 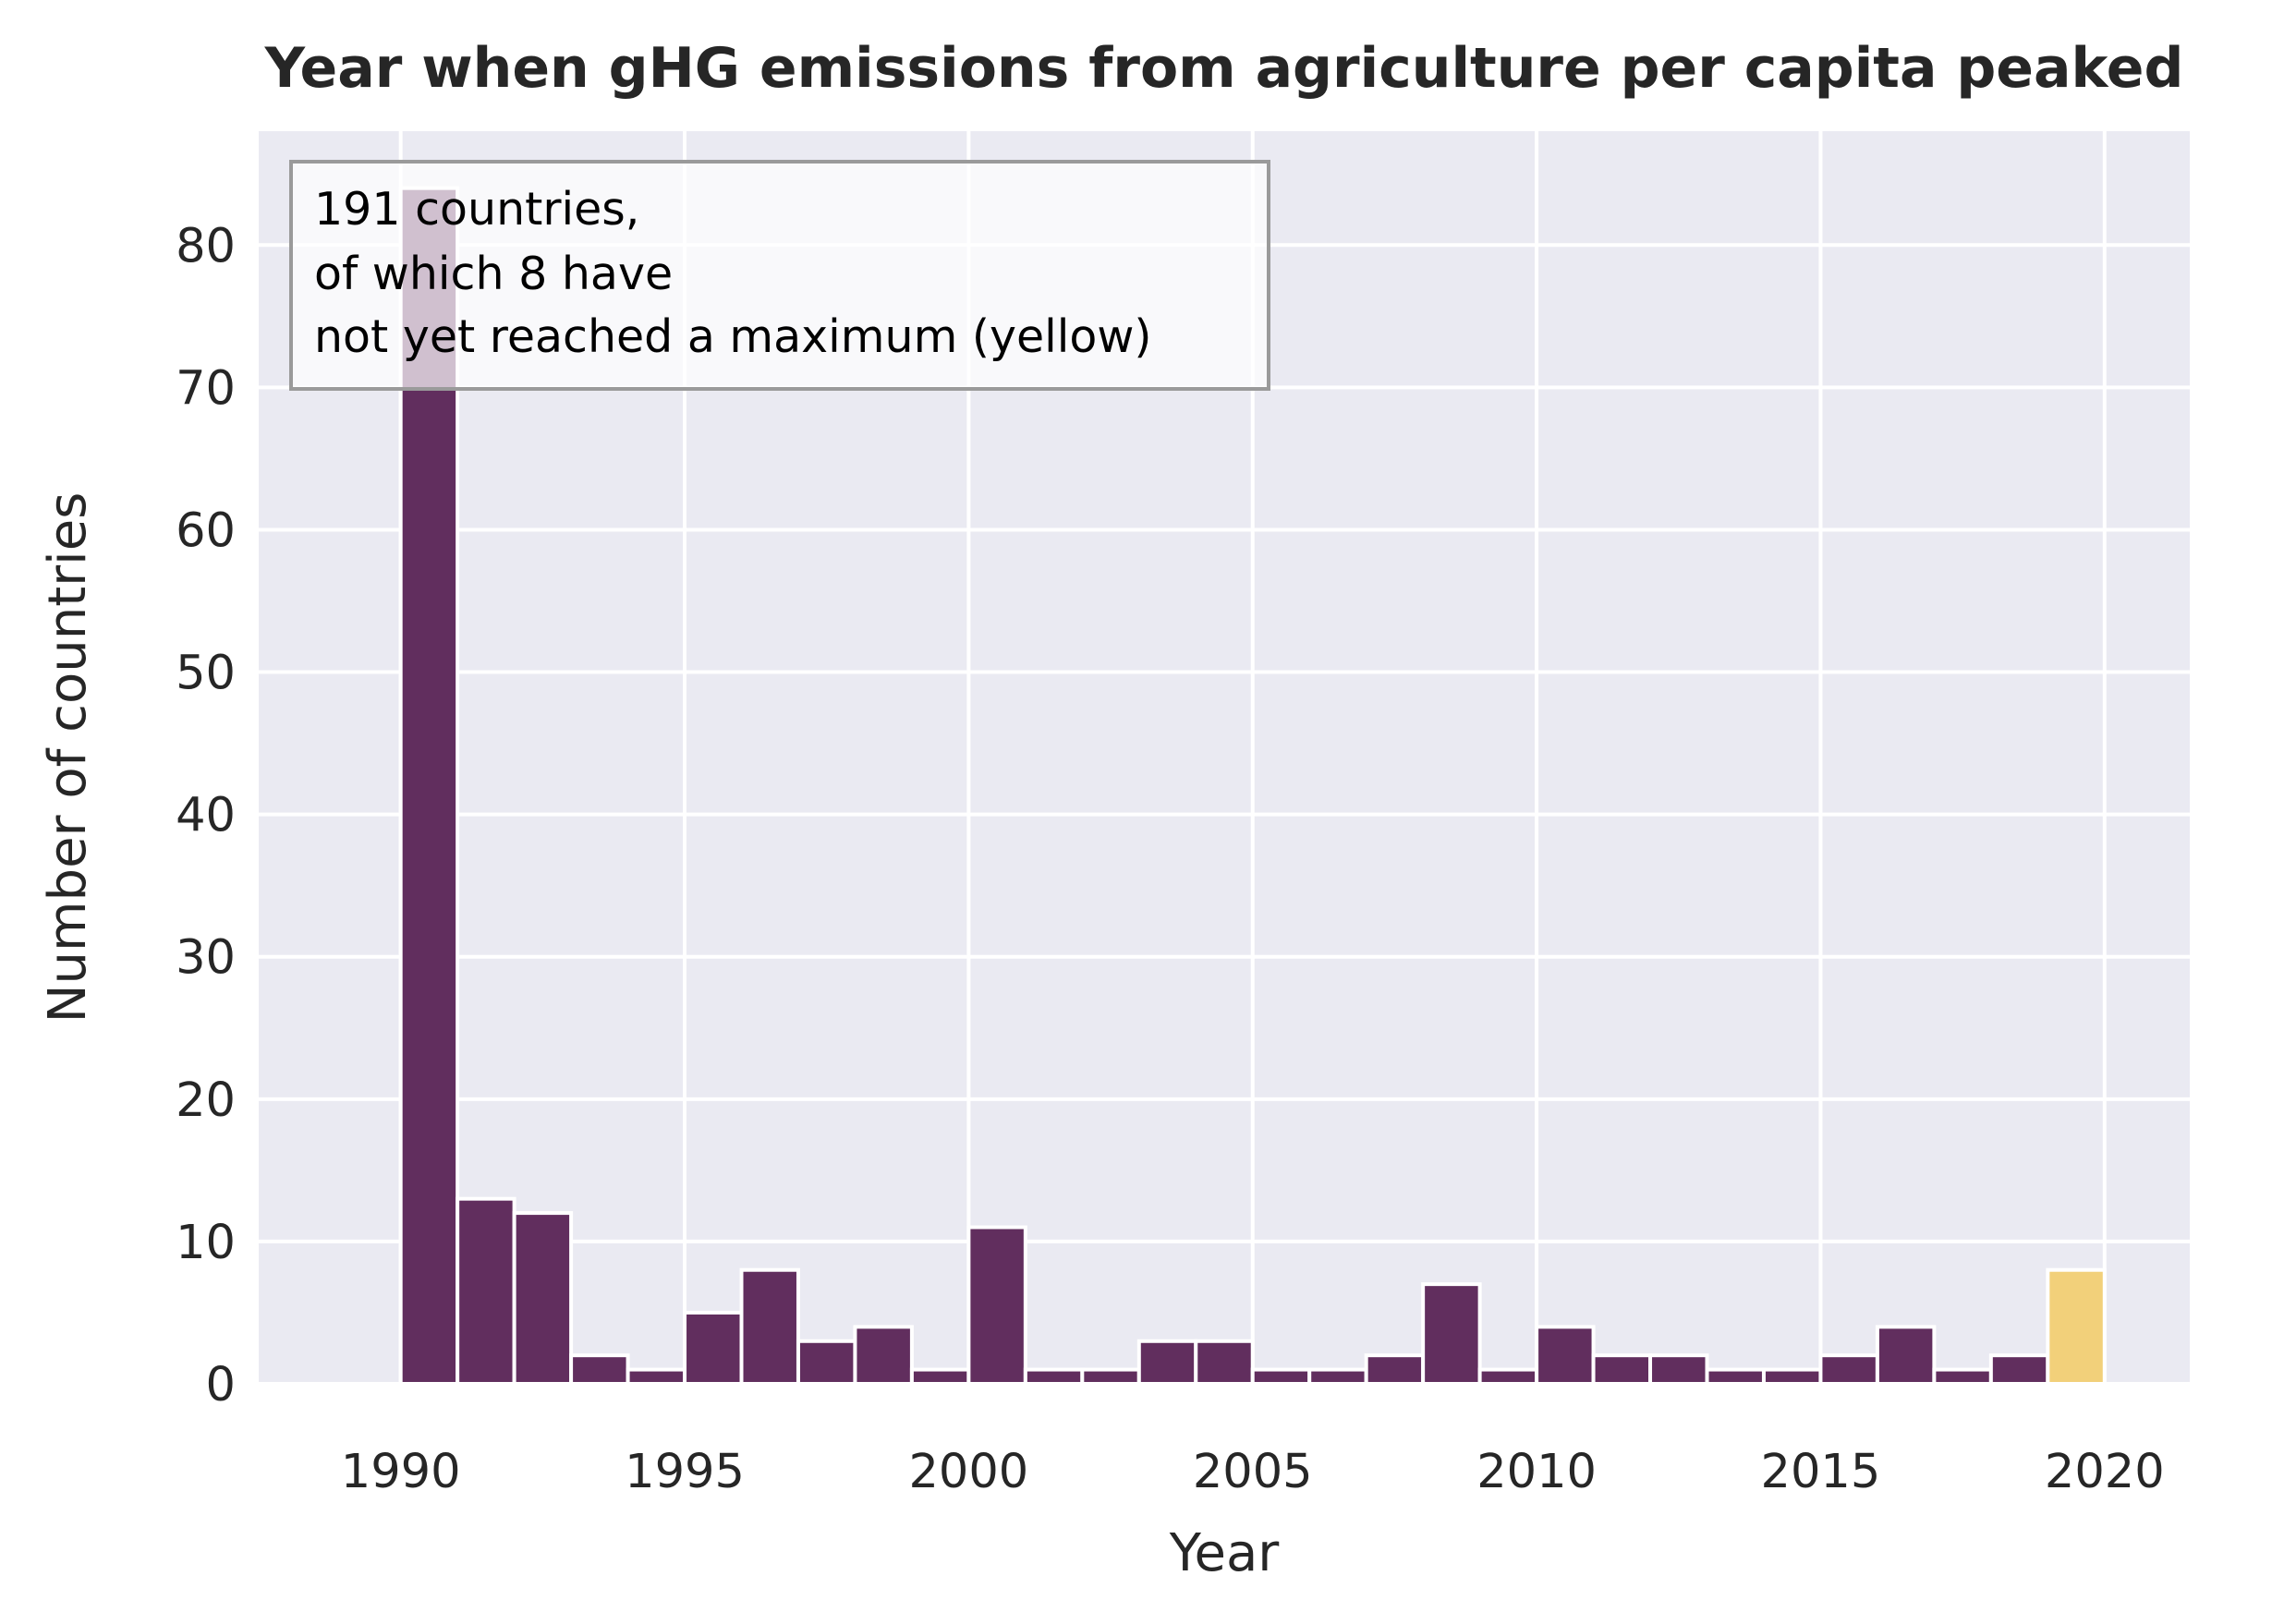 I want to click on y-tick-label: 20, so click(x=206, y=1100).